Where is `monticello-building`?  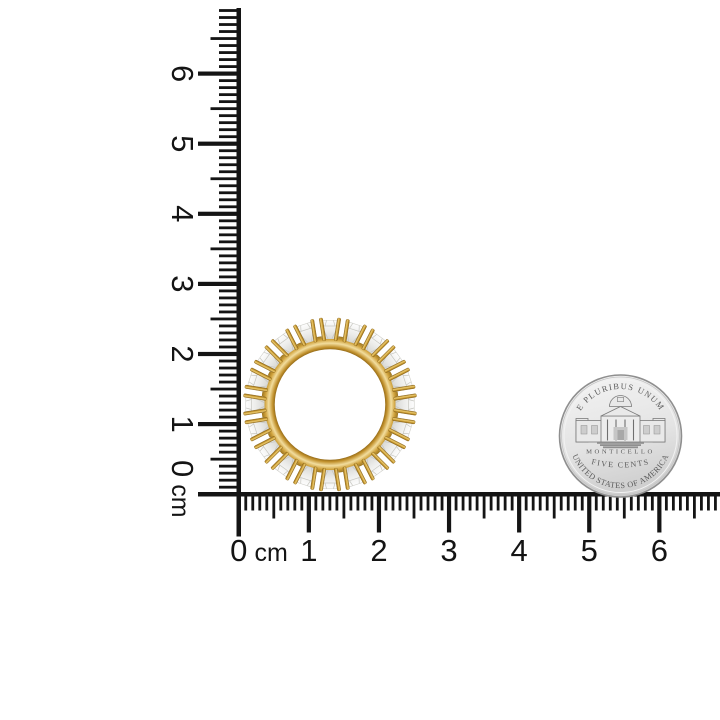 monticello-building is located at coordinates (620, 422).